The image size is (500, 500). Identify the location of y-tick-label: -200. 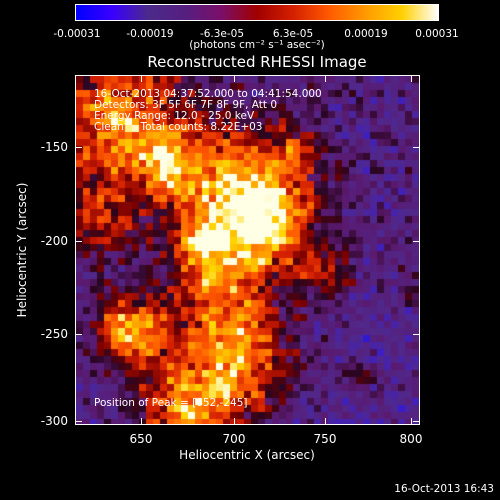
(54, 241).